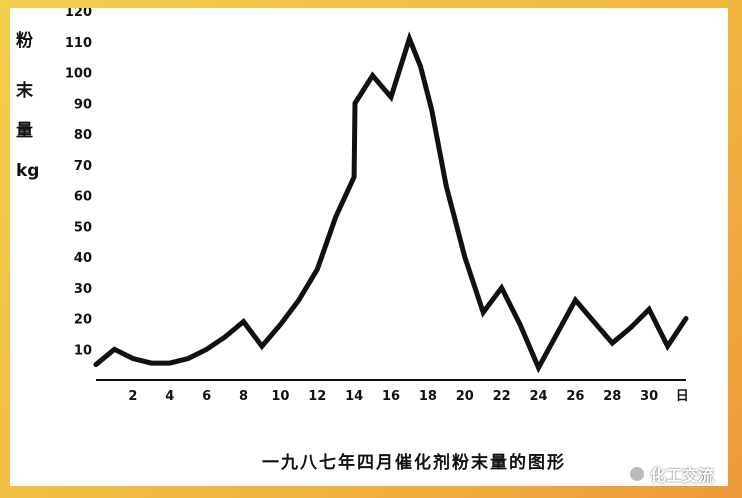 The height and width of the screenshot is (498, 742). Describe the element at coordinates (78, 14) in the screenshot. I see `y-tick-label: 120` at that location.